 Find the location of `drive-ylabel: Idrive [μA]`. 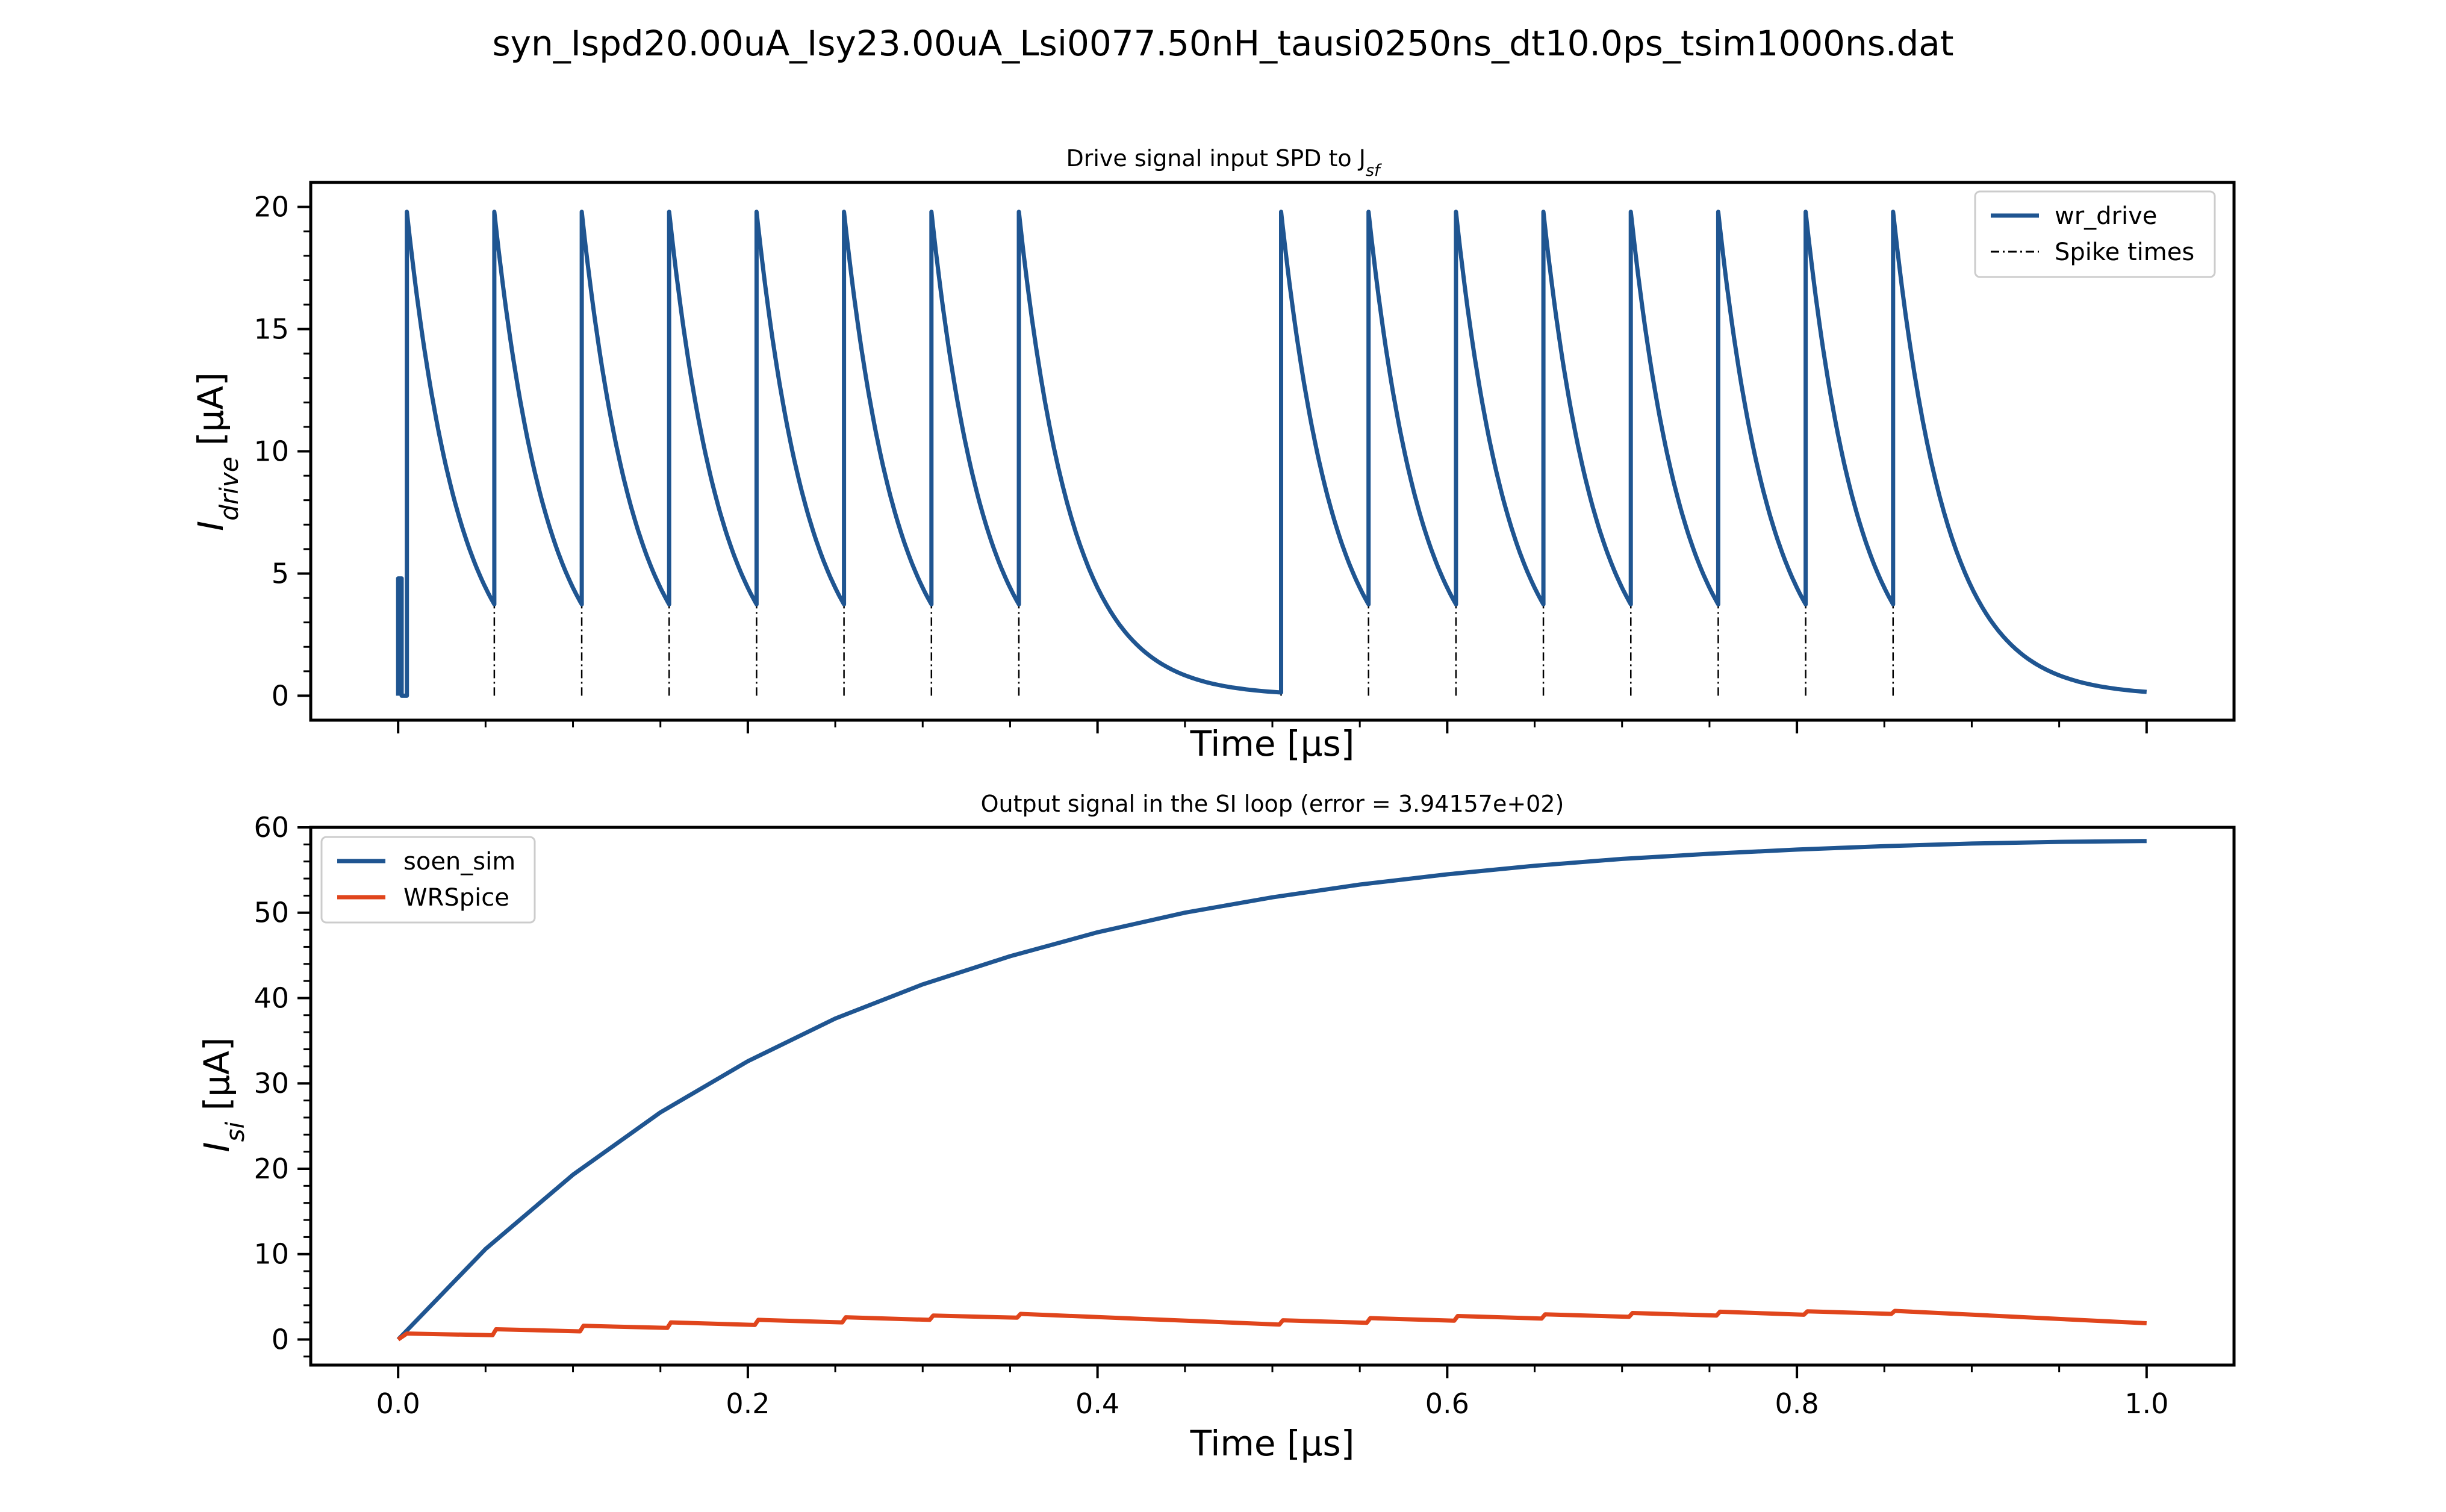

drive-ylabel: Idrive [μA] is located at coordinates (217, 451).